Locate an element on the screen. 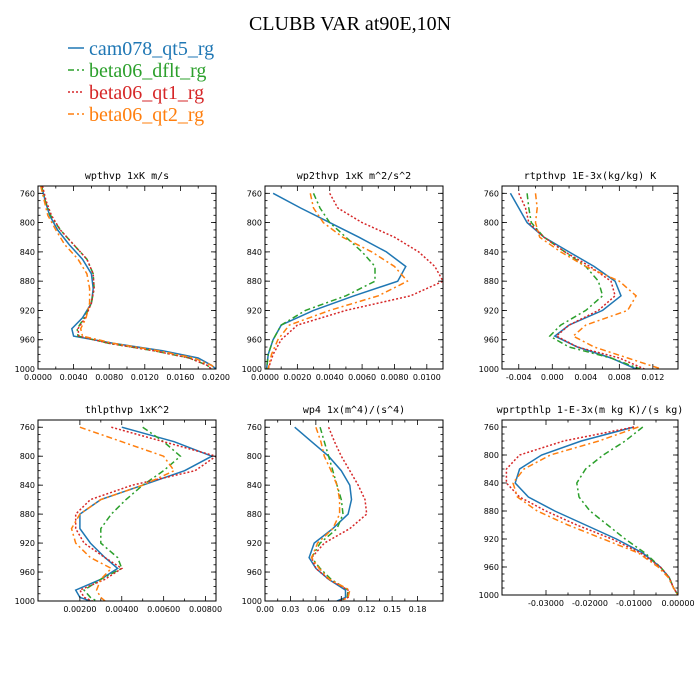 This screenshot has width=700, height=700. x-tick-label: -0.004 is located at coordinates (519, 377).